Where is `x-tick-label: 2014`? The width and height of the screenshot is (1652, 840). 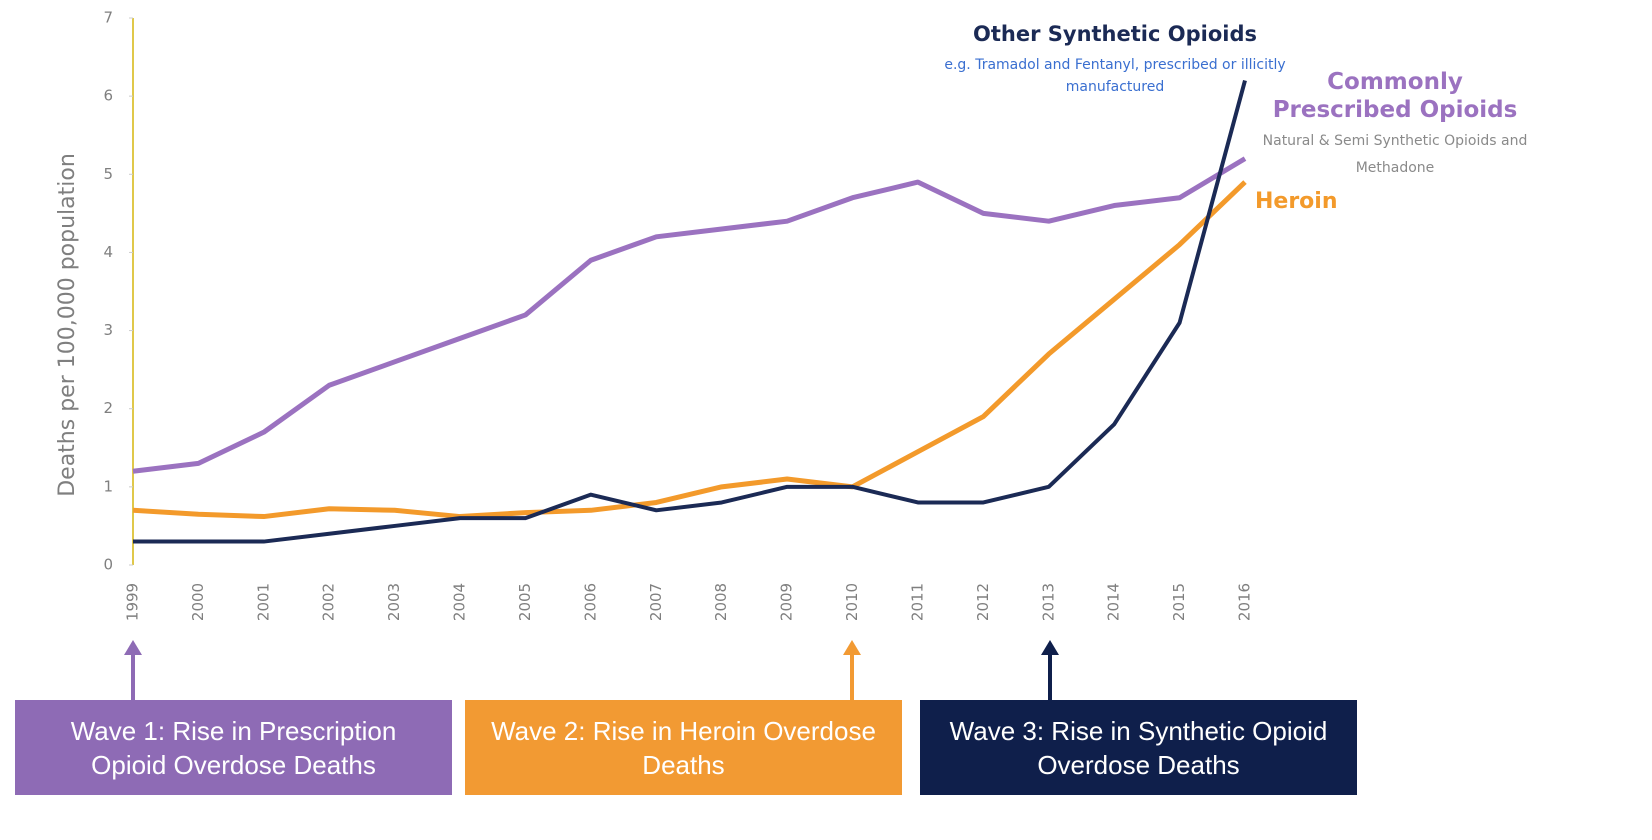
x-tick-label: 2014 is located at coordinates (1114, 602).